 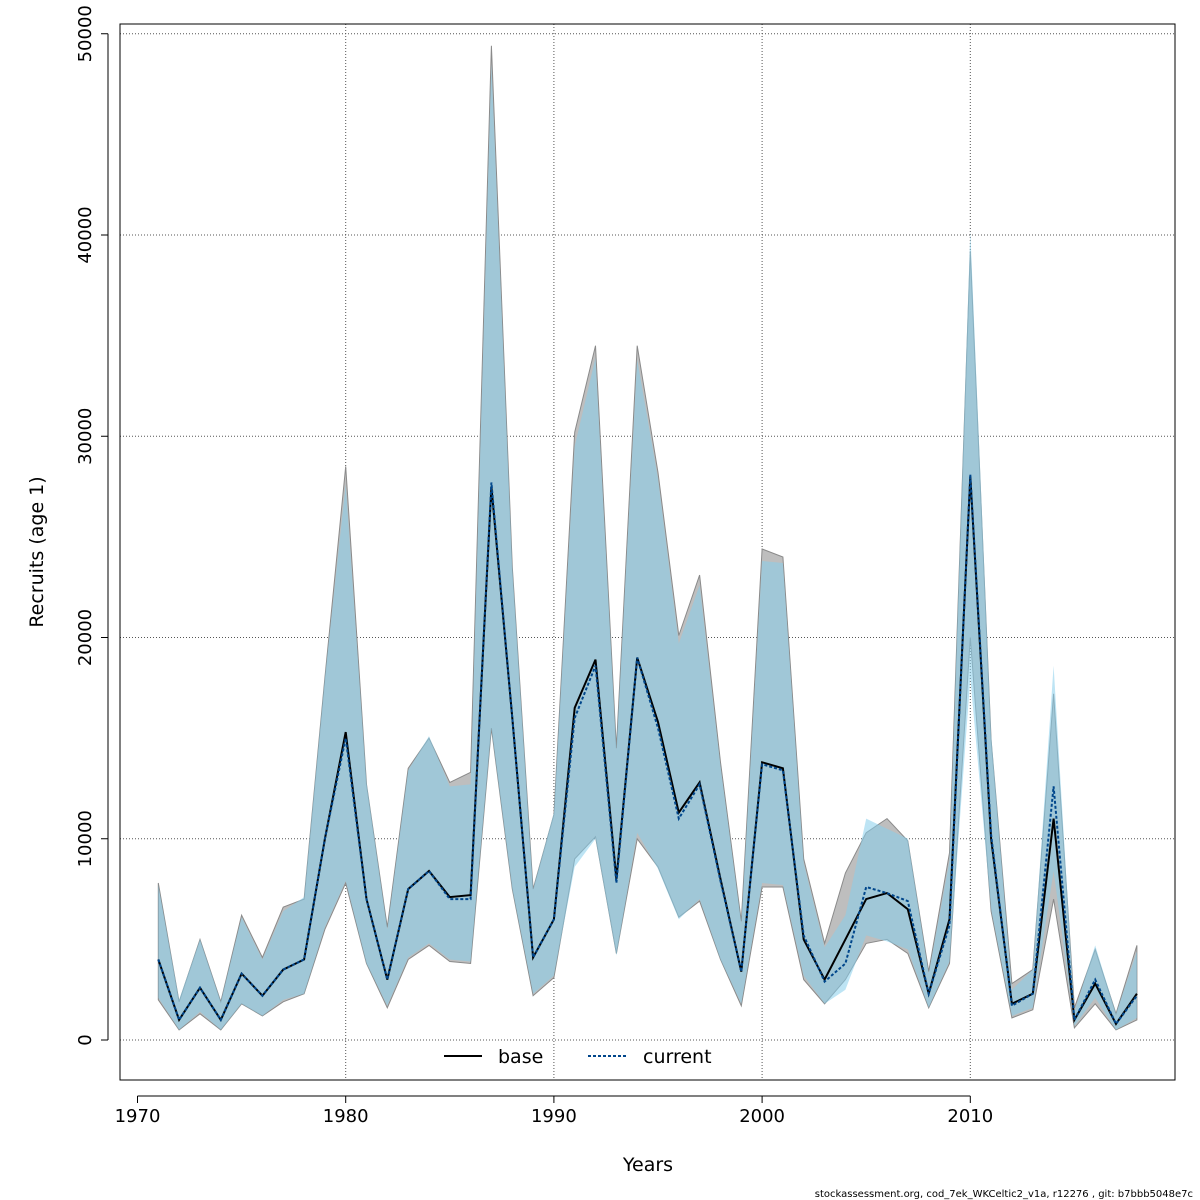 What do you see at coordinates (346, 1116) in the screenshot?
I see `x-tick-label: 1980` at bounding box center [346, 1116].